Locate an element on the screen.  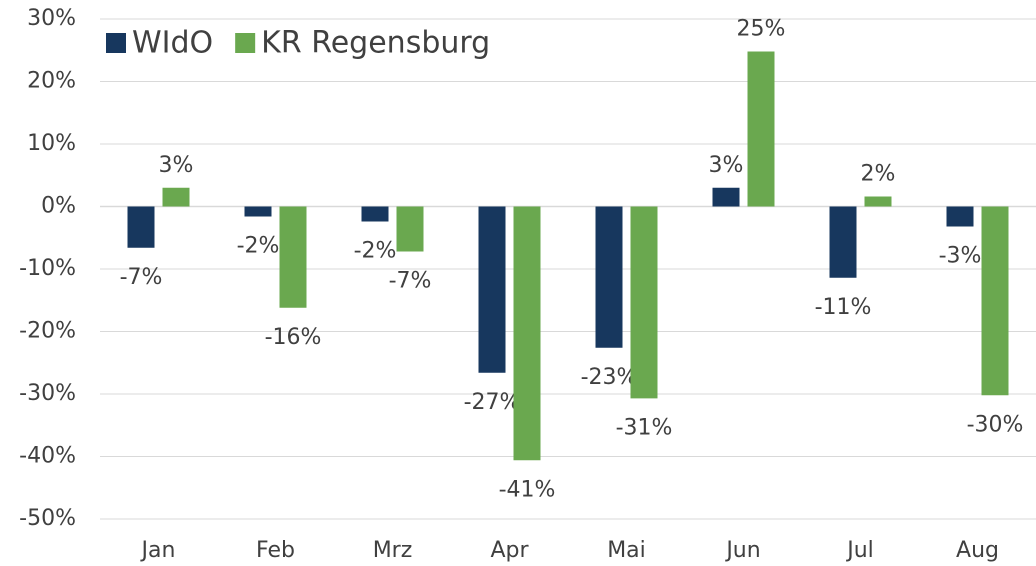
legend: WIdO KR Regensburg is located at coordinates (298, 43).